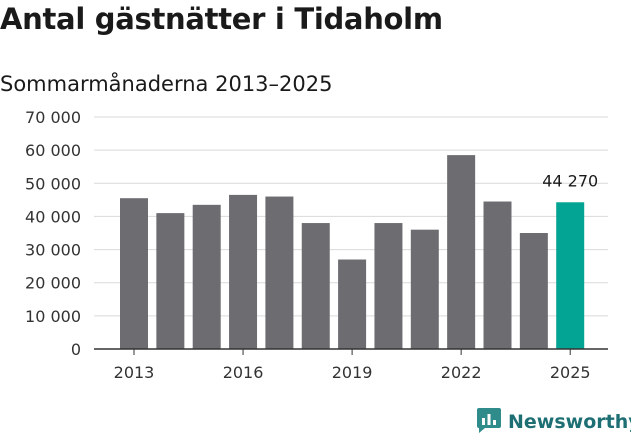 The width and height of the screenshot is (631, 439). I want to click on x-tick-label: 2013, so click(134, 372).